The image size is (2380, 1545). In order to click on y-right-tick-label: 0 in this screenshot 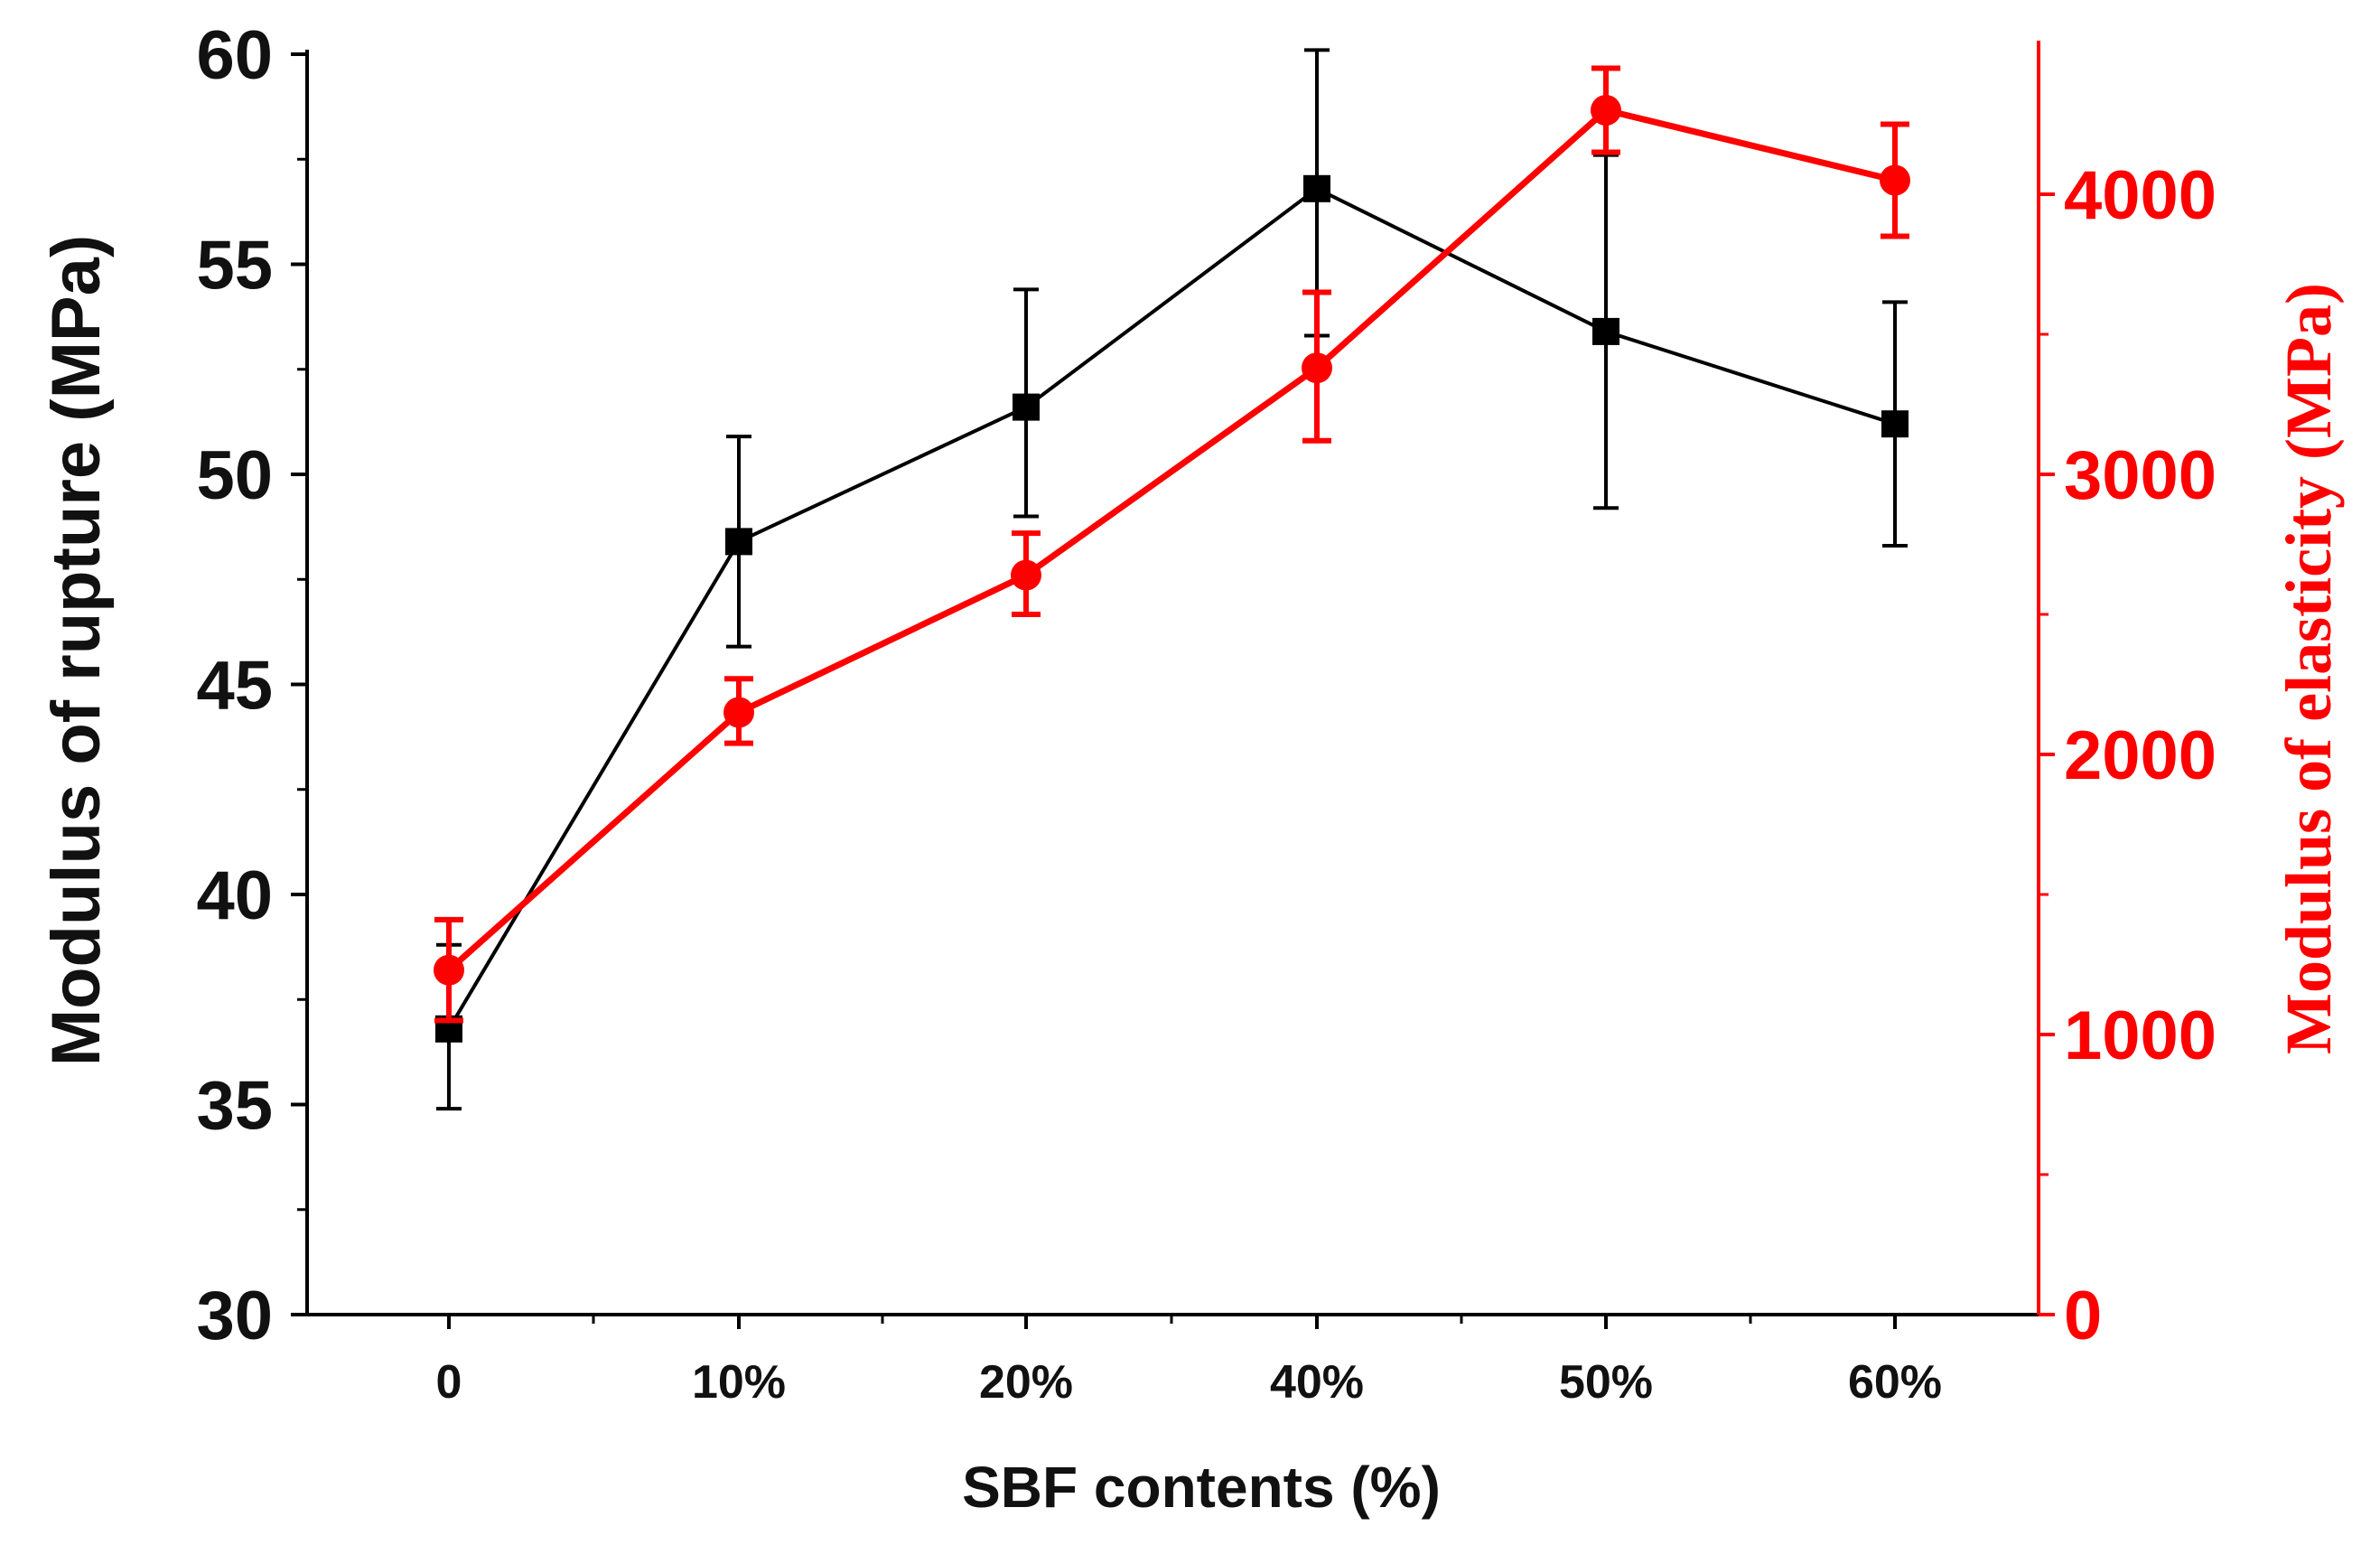, I will do `click(2083, 1316)`.